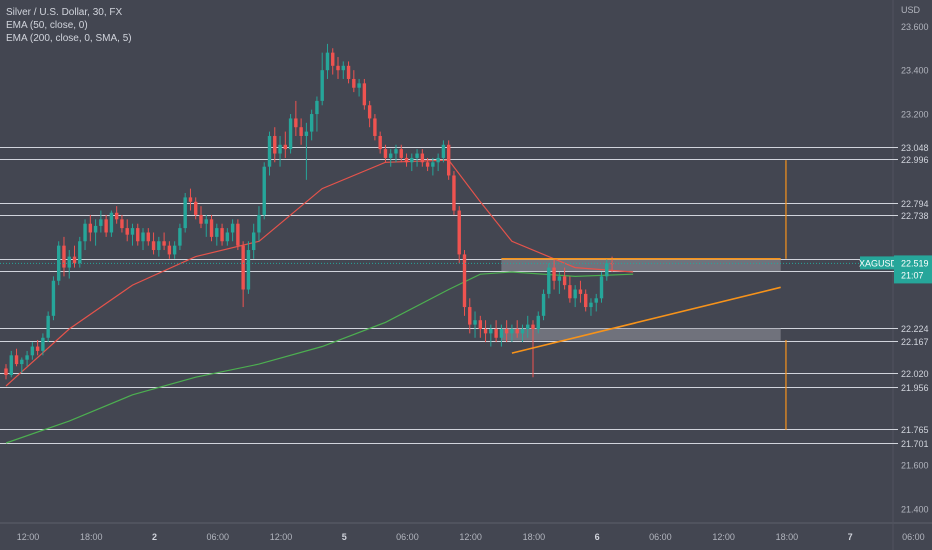 The width and height of the screenshot is (932, 550). Describe the element at coordinates (915, 444) in the screenshot. I see `level-label-11: 21.701` at that location.